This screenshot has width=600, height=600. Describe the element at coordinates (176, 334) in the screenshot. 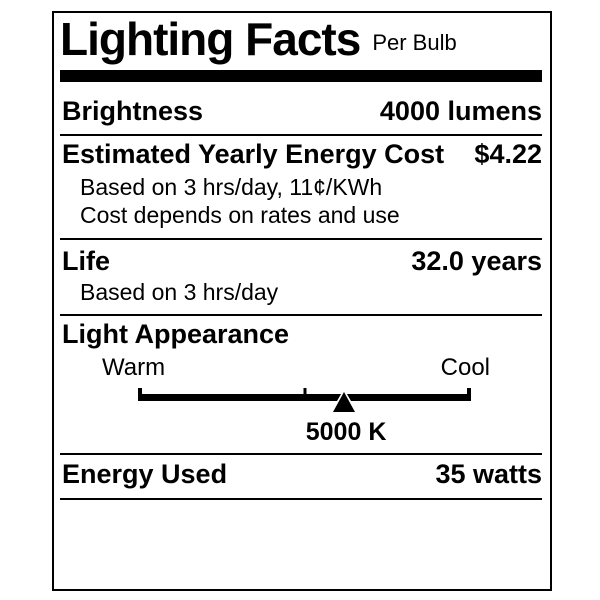

I see `light-appearance-heading: Light Appearance` at that location.